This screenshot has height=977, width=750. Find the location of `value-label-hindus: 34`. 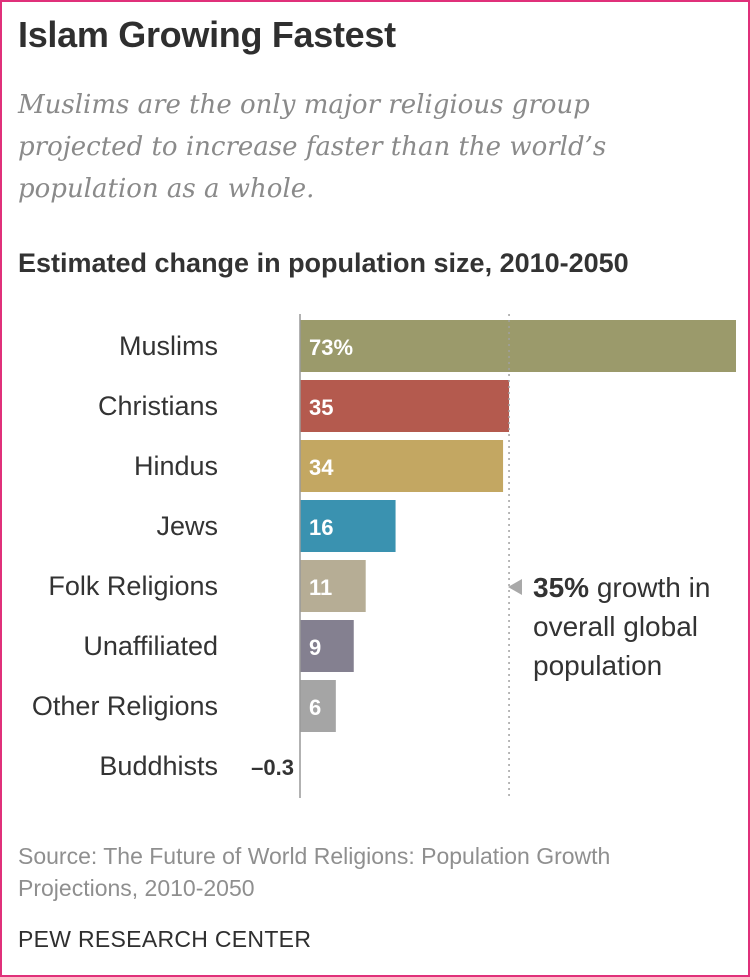

value-label-hindus: 34 is located at coordinates (321, 467).